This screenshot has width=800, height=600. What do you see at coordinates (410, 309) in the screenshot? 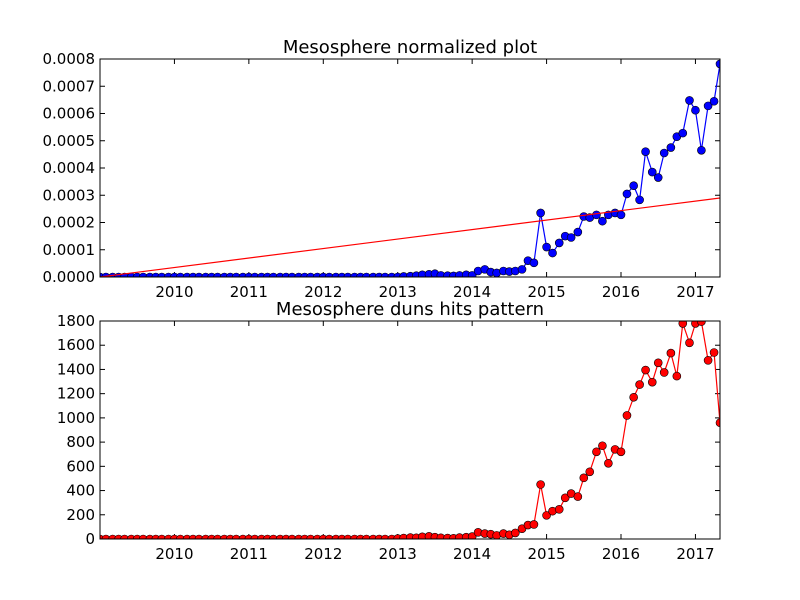
I see `chart-title: Mesosphere duns hits pattern` at bounding box center [410, 309].